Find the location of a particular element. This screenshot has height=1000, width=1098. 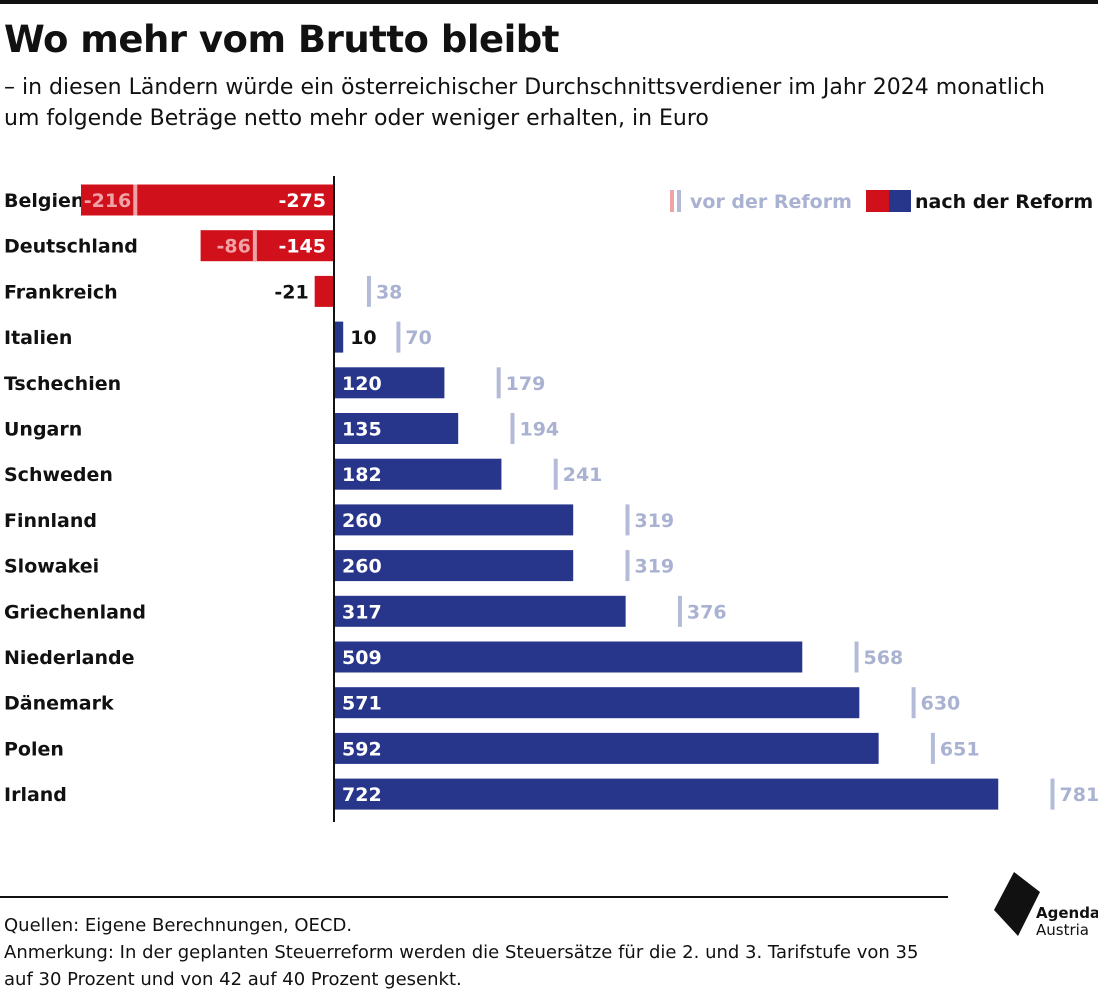

value-label-after: 120 is located at coordinates (362, 384).